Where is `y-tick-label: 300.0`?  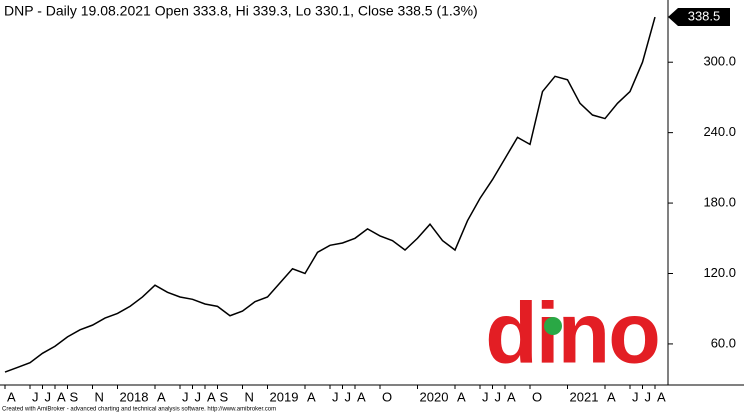 y-tick-label: 300.0 is located at coordinates (719, 61).